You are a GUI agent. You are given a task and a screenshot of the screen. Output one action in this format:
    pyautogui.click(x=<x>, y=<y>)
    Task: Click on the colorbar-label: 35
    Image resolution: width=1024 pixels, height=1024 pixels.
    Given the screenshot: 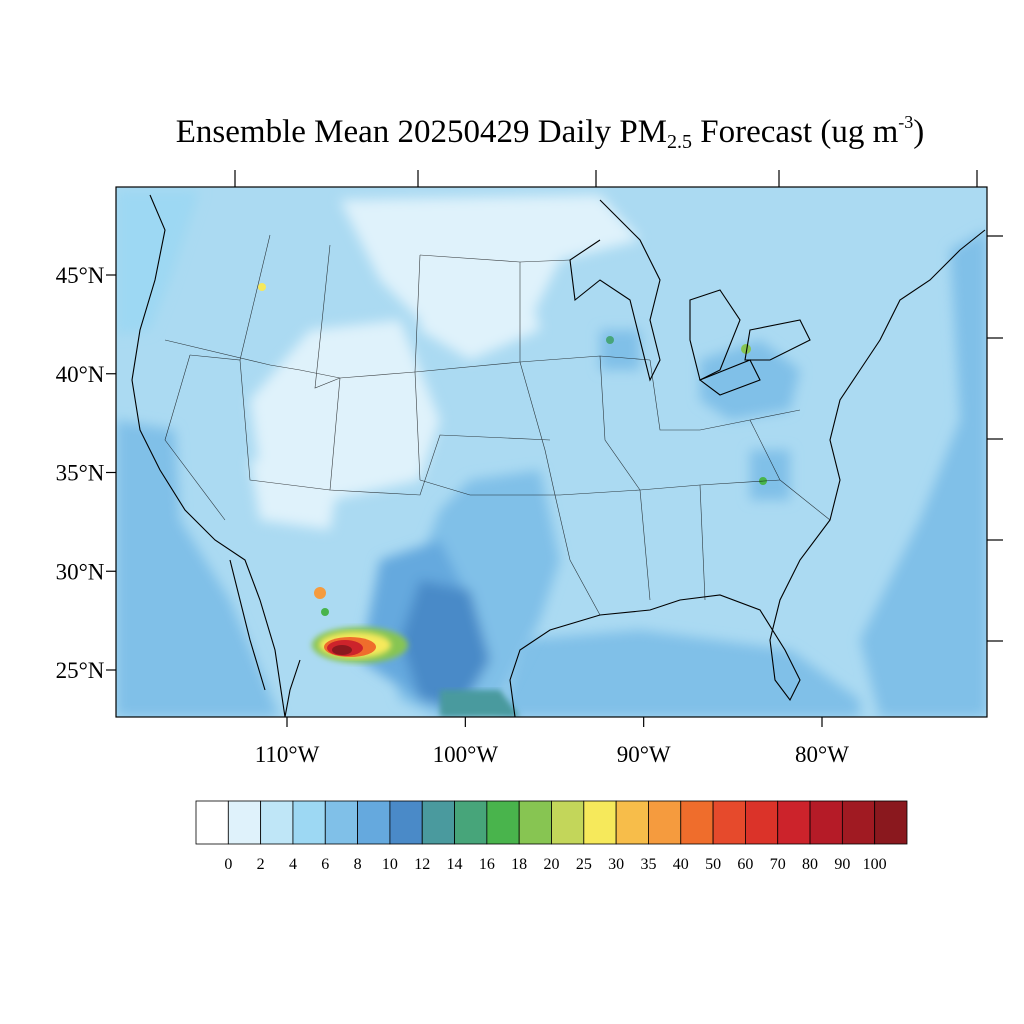 What is the action you would take?
    pyautogui.click(x=648, y=864)
    